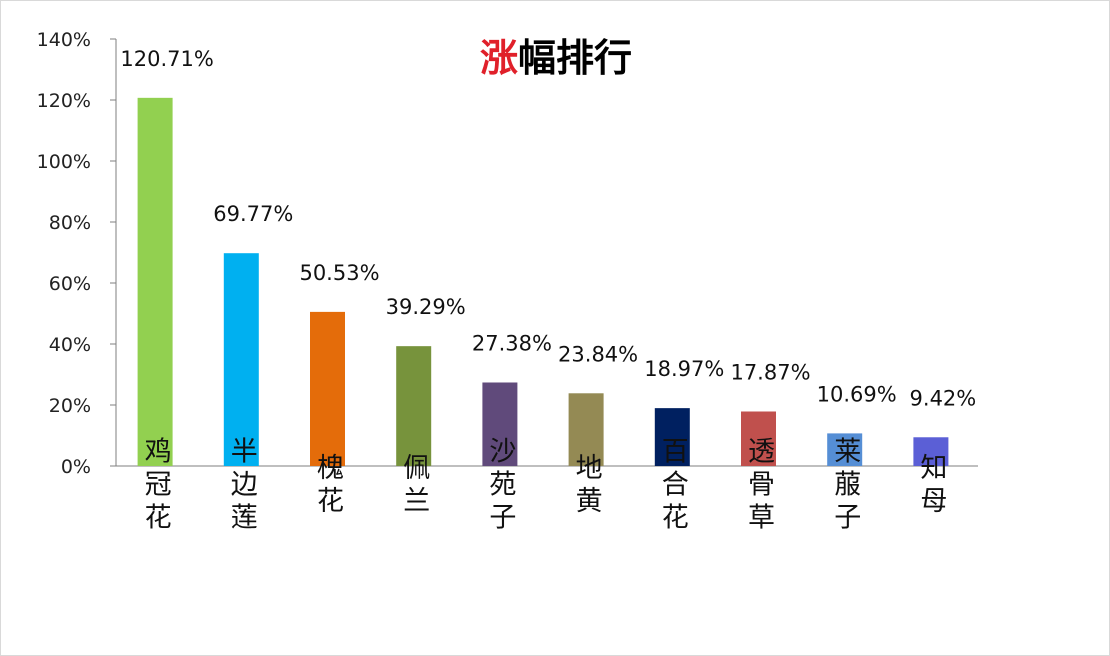 Image resolution: width=1110 pixels, height=656 pixels. Describe the element at coordinates (70, 223) in the screenshot. I see `y-tick-label: 80%` at that location.